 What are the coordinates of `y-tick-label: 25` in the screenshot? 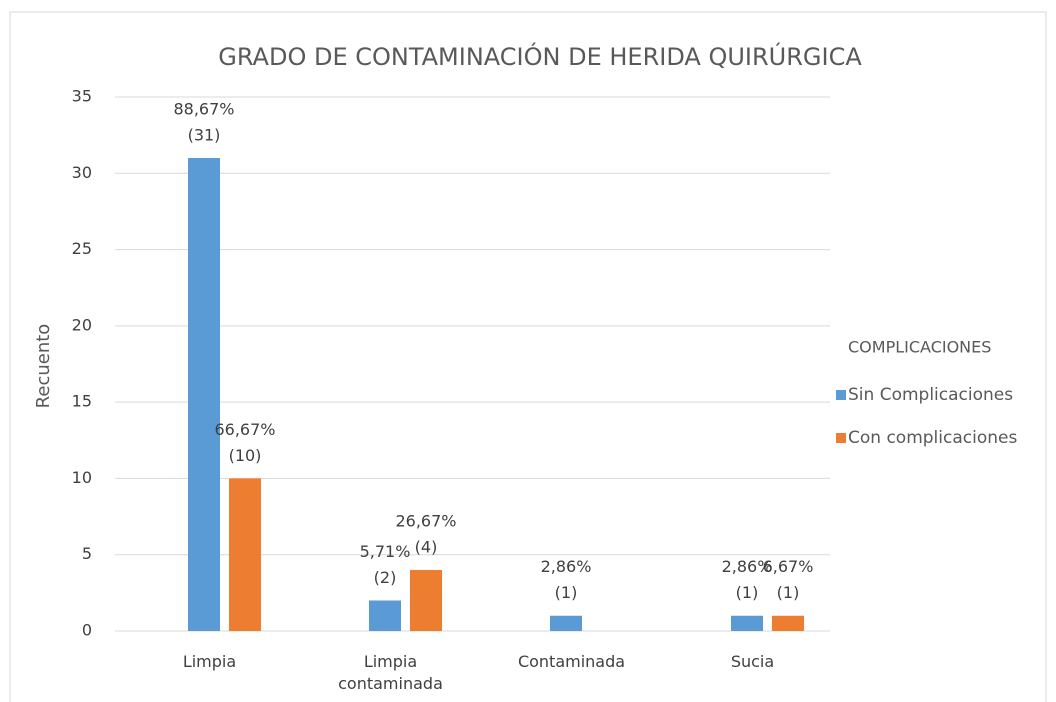 It's located at (82, 248).